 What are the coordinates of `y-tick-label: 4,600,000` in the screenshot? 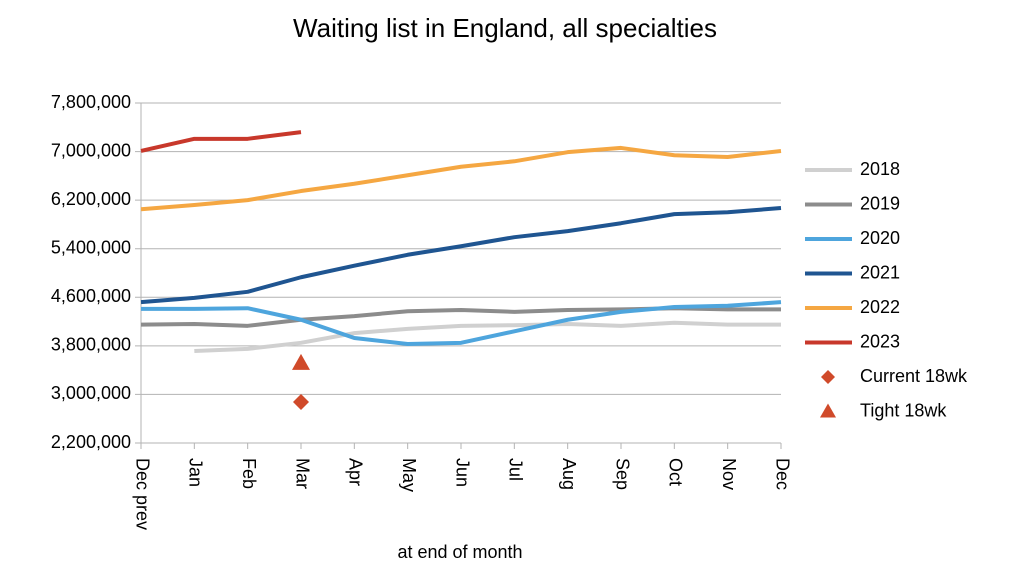 It's located at (91, 296).